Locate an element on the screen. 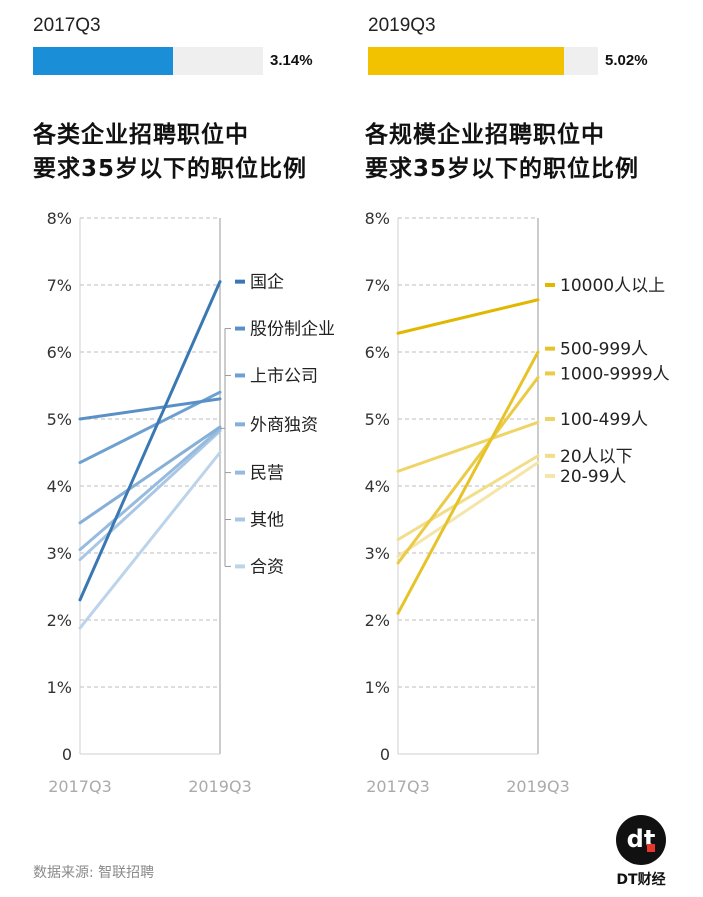  left-series-label: 股份制企业 is located at coordinates (292, 330).